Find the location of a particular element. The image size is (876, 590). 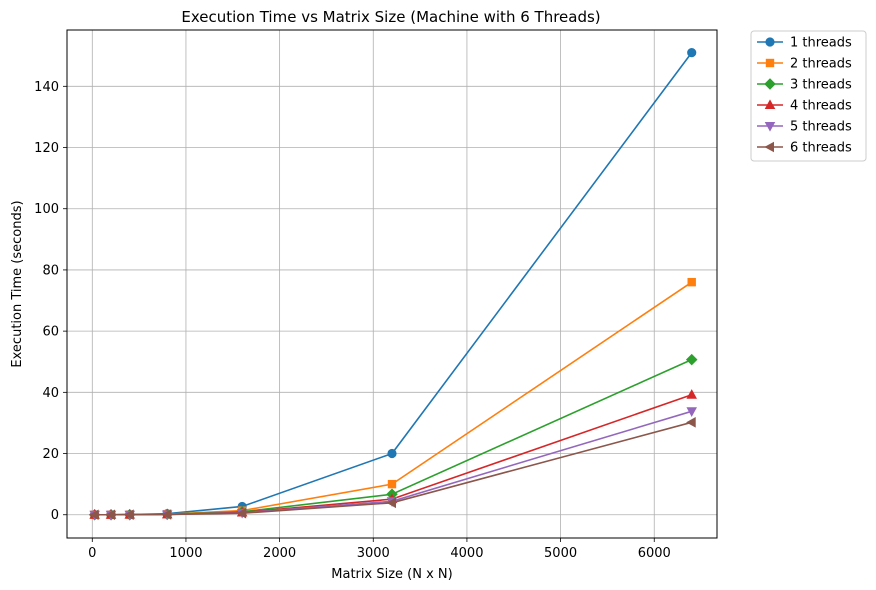

y-tick-label: 20 is located at coordinates (50, 454).